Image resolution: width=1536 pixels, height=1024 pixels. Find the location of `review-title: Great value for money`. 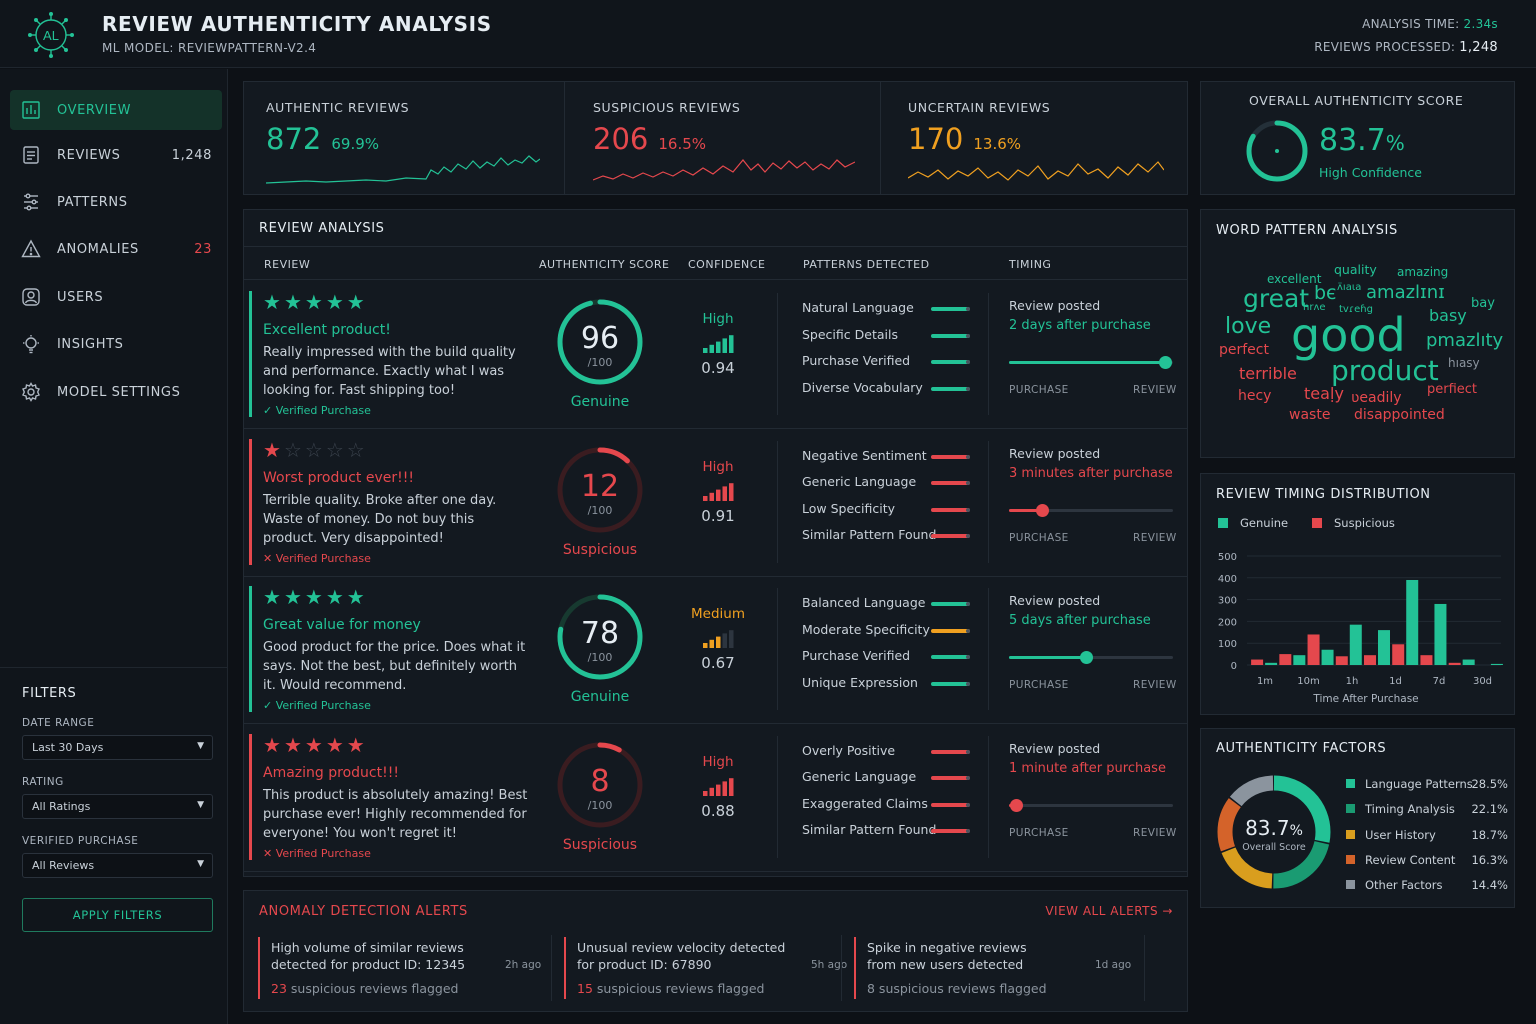

review-title: Great value for money is located at coordinates (342, 625).